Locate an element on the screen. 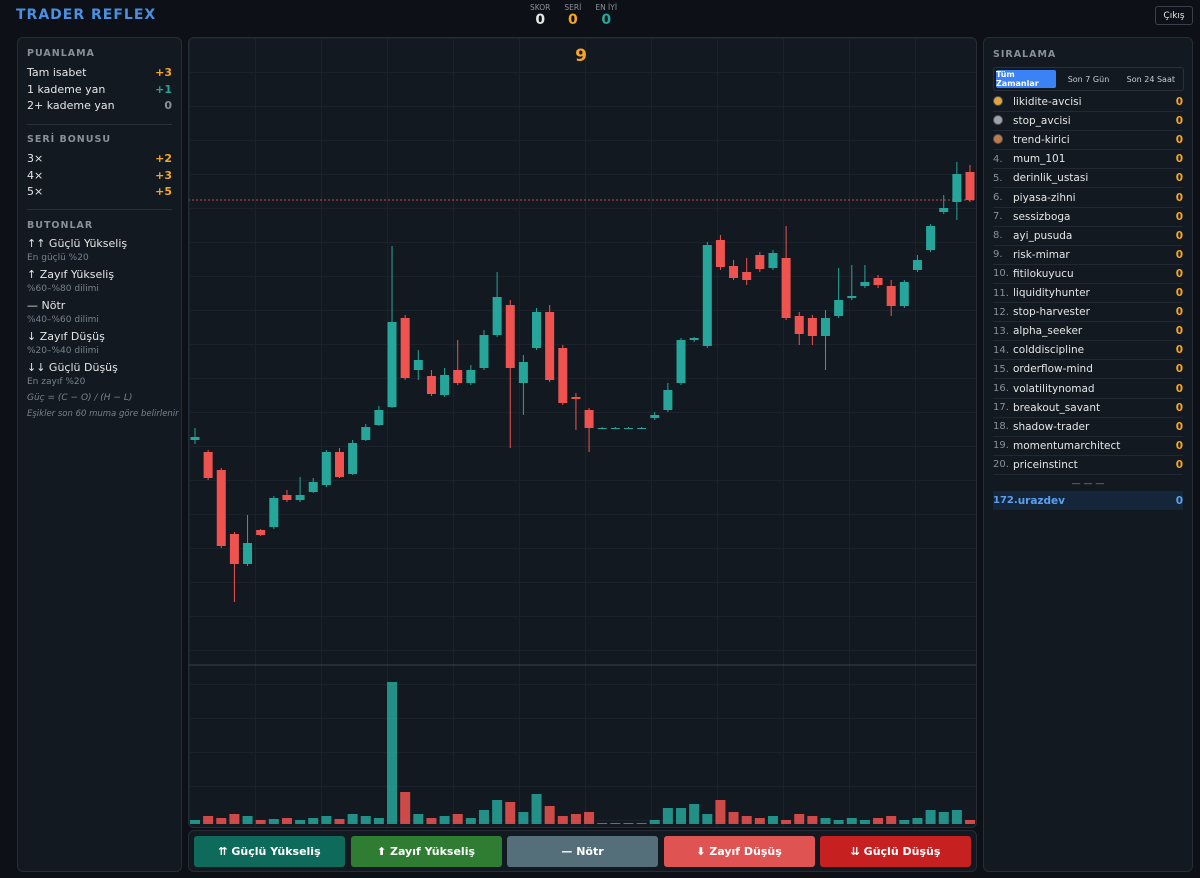  leaderboard-row: 14. colddiscipline 0 is located at coordinates (1088, 351).